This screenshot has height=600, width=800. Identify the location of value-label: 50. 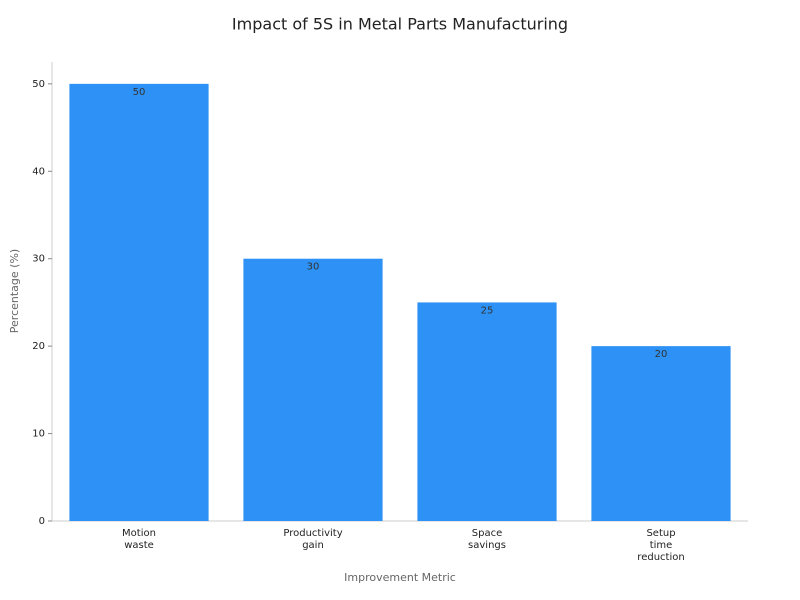
(139, 92).